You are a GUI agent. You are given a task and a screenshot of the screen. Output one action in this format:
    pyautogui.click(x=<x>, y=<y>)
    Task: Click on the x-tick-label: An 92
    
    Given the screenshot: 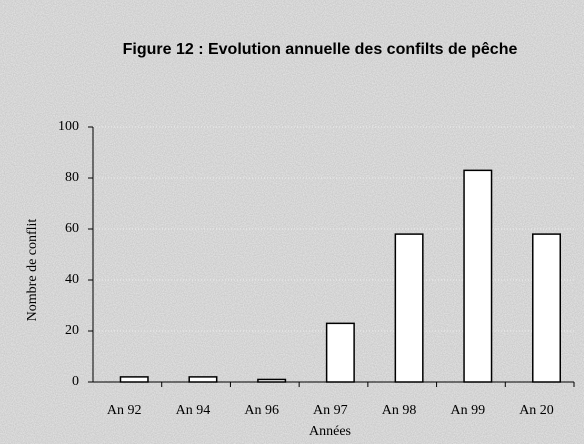 What is the action you would take?
    pyautogui.click(x=124, y=410)
    